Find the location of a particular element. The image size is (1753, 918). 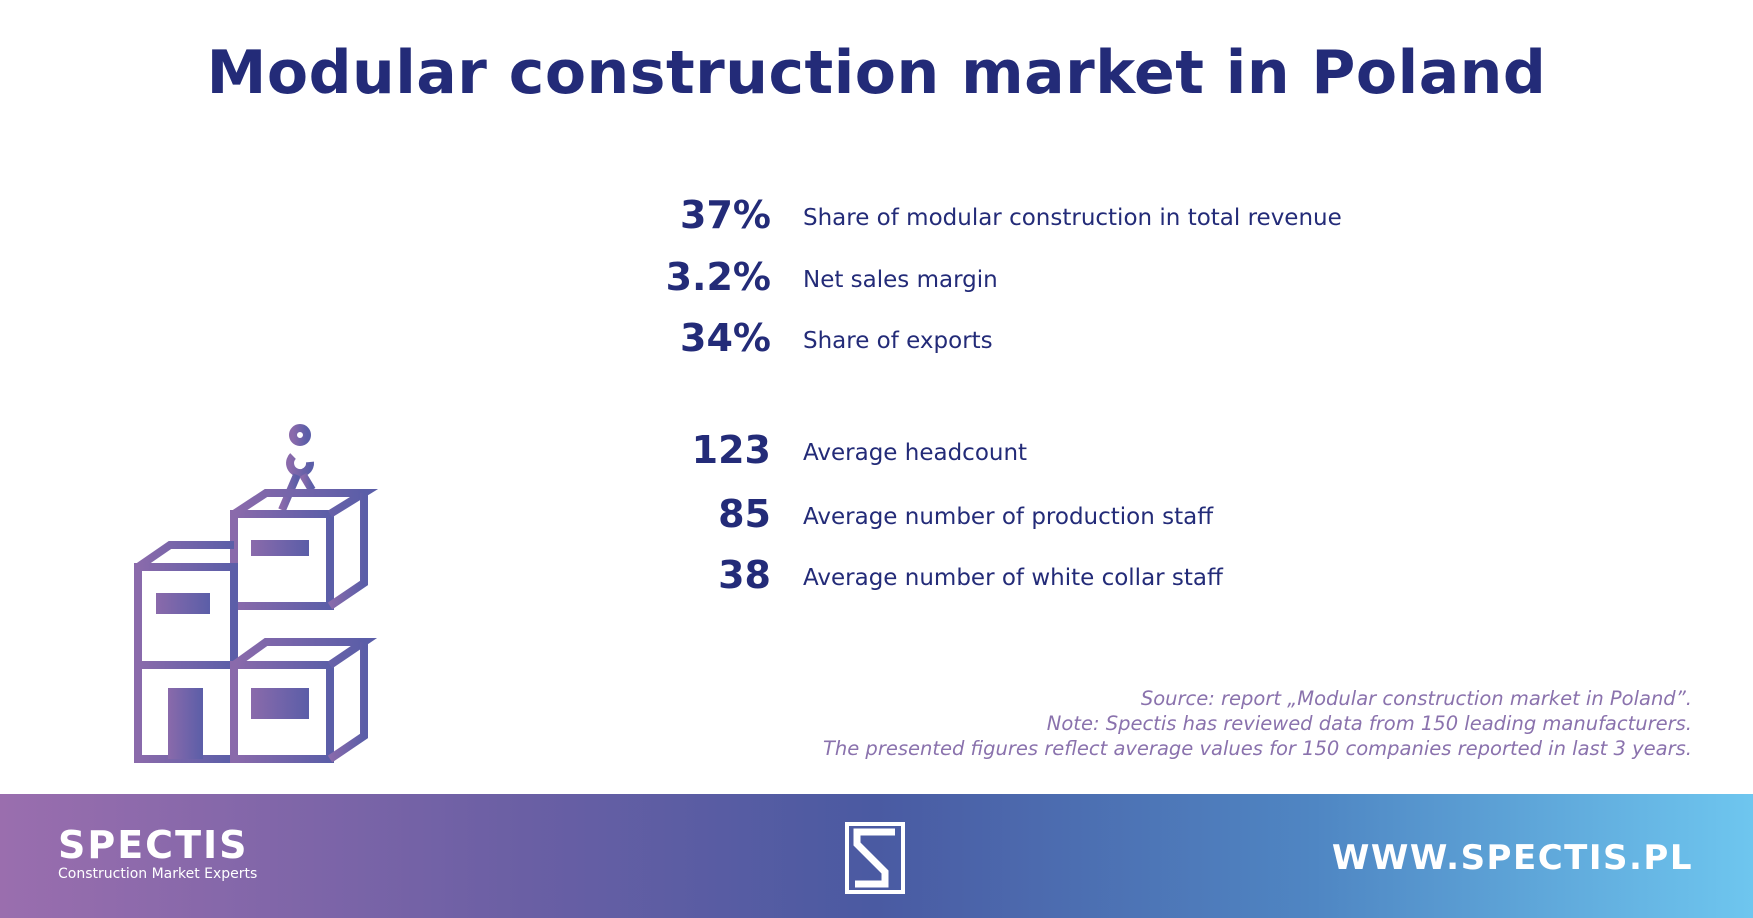

brand-tagline: Construction Market Experts is located at coordinates (158, 874).